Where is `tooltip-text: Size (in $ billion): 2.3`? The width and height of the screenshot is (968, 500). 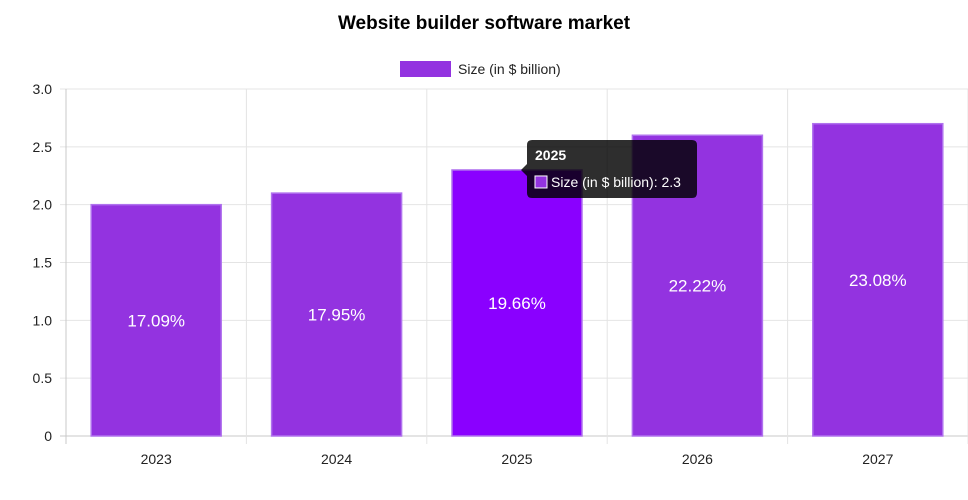 tooltip-text: Size (in $ billion): 2.3 is located at coordinates (616, 182).